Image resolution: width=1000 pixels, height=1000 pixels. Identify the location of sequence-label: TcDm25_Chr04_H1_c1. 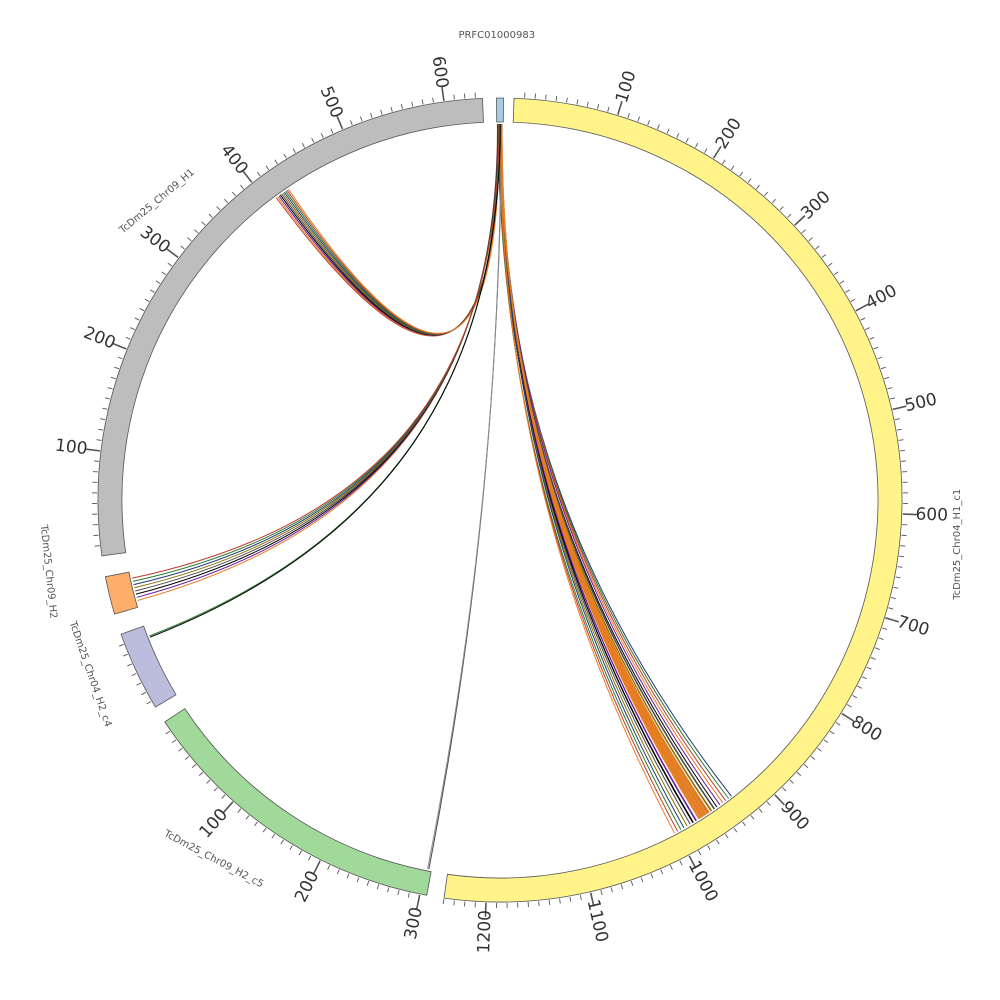
(957, 545).